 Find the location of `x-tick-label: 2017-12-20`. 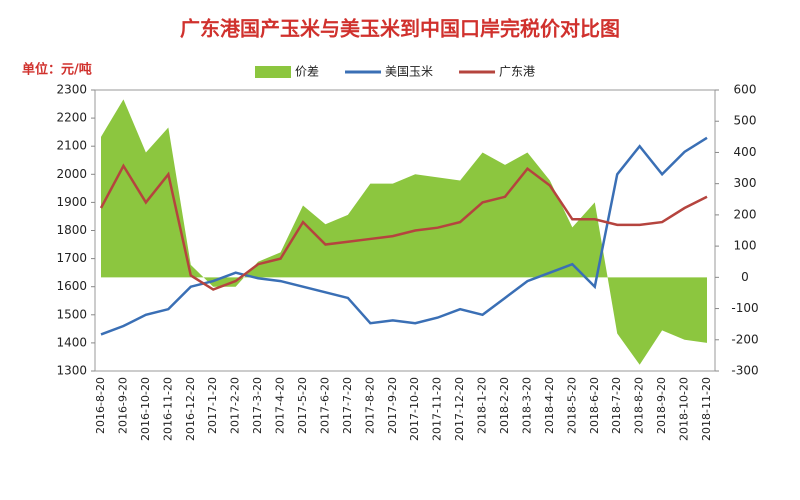

x-tick-label: 2017-12-20 is located at coordinates (459, 409).